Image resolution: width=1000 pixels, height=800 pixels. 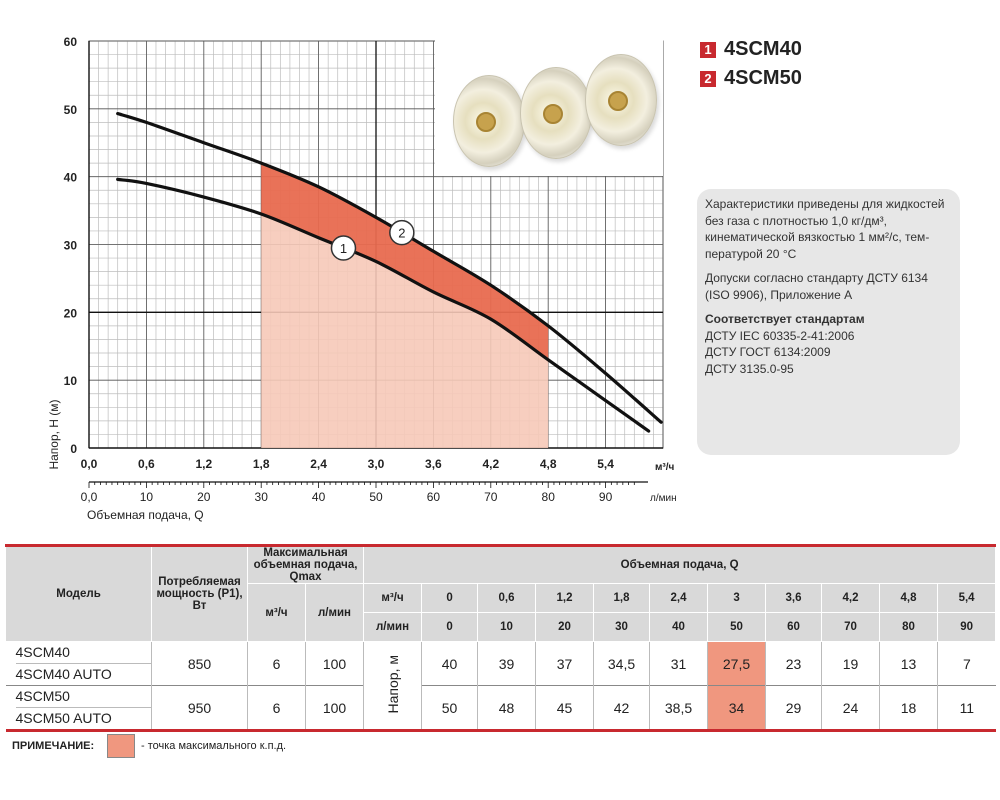 I want to click on head-cell: 31, so click(x=678, y=663).